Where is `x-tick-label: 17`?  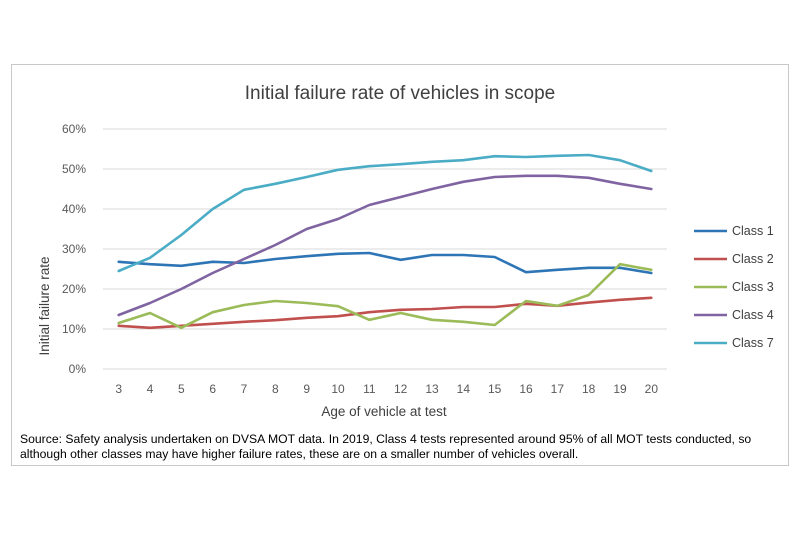
x-tick-label: 17 is located at coordinates (558, 389).